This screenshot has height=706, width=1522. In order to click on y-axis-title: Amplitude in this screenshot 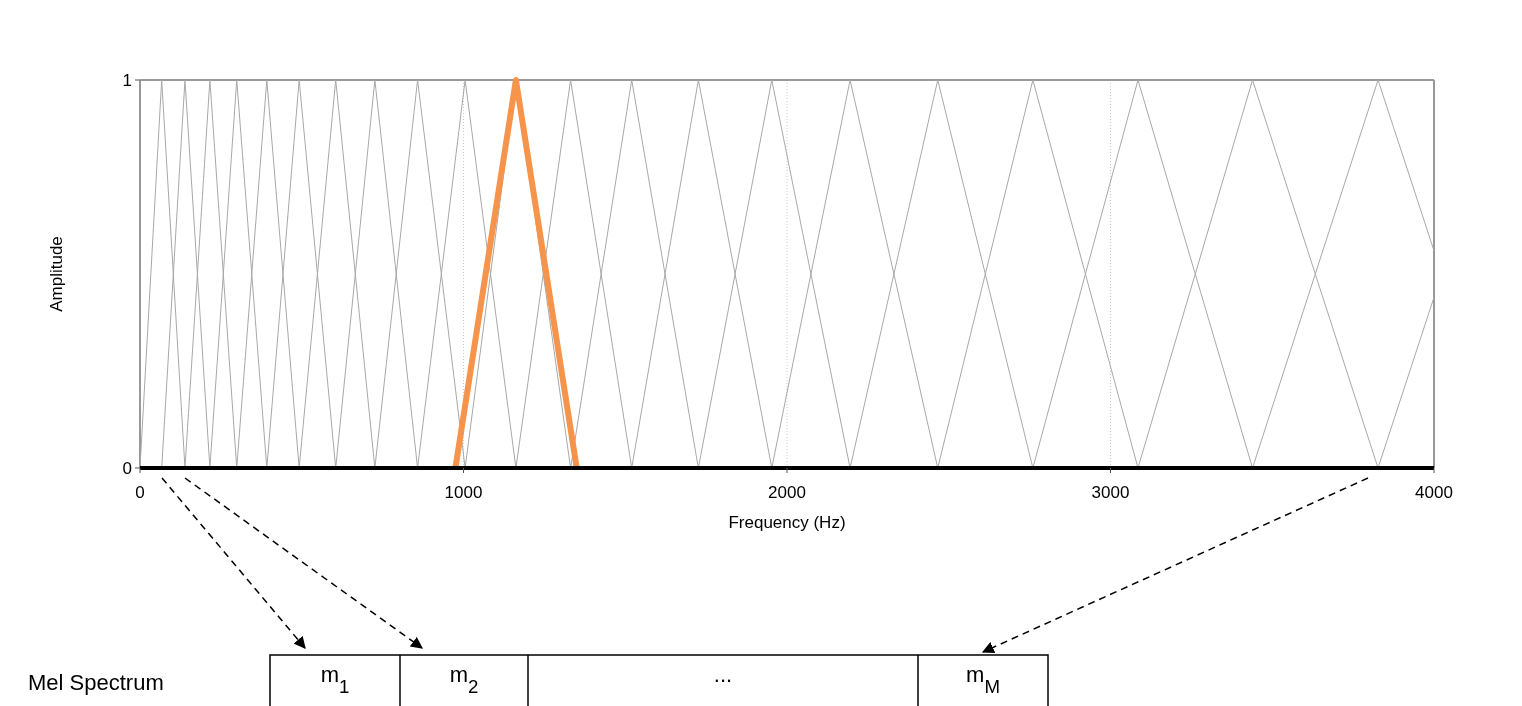, I will do `click(56, 274)`.